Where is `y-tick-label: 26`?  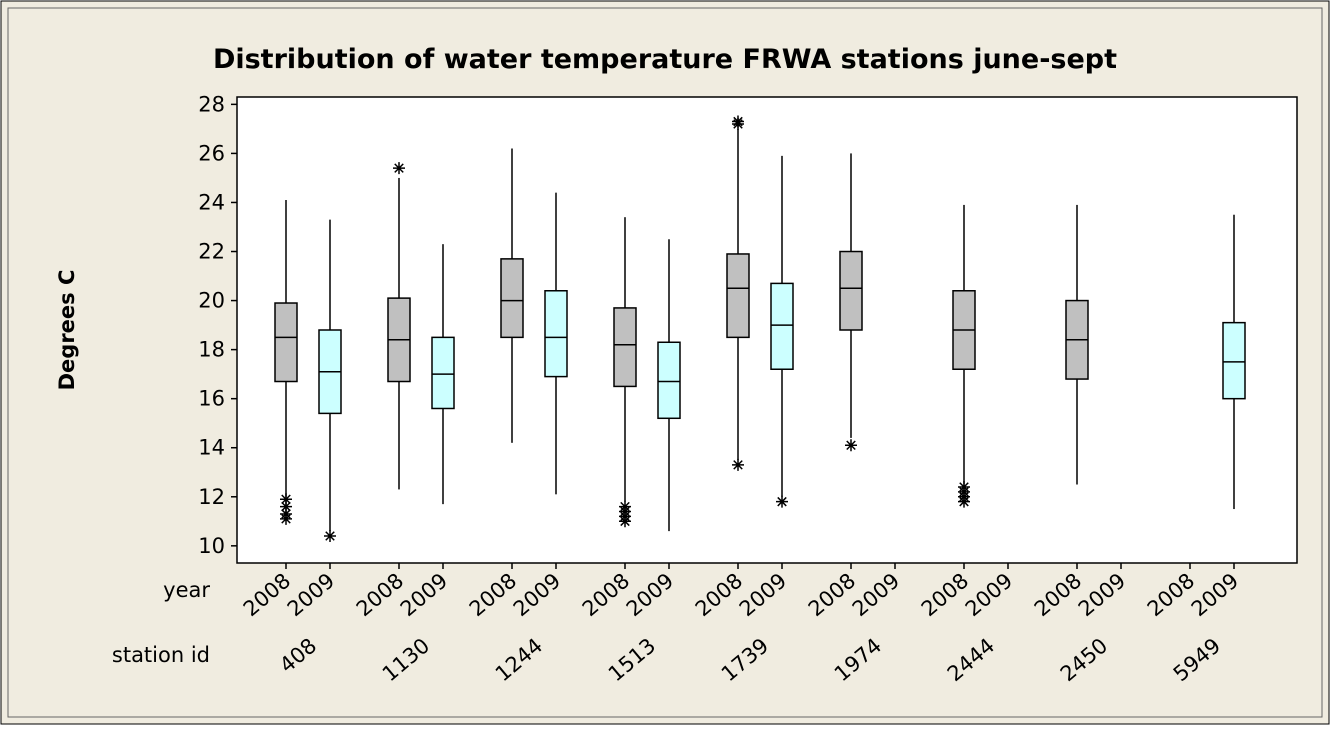 y-tick-label: 26 is located at coordinates (211, 153).